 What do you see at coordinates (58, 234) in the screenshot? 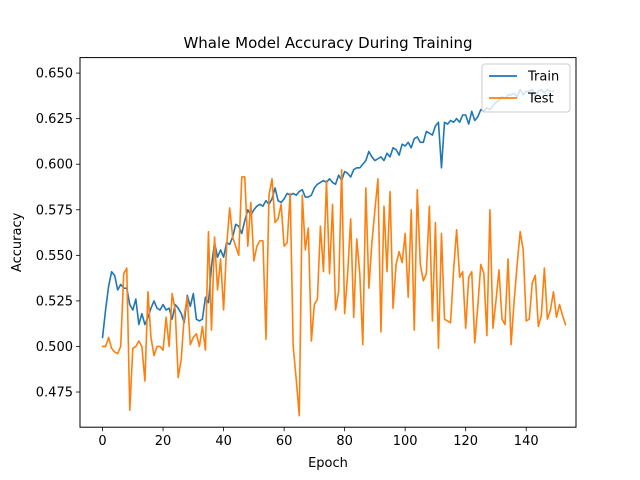
I see `y-axis: 0.475 0.500 0.525 0.550 0.575 0.600 0.625 0.650` at bounding box center [58, 234].